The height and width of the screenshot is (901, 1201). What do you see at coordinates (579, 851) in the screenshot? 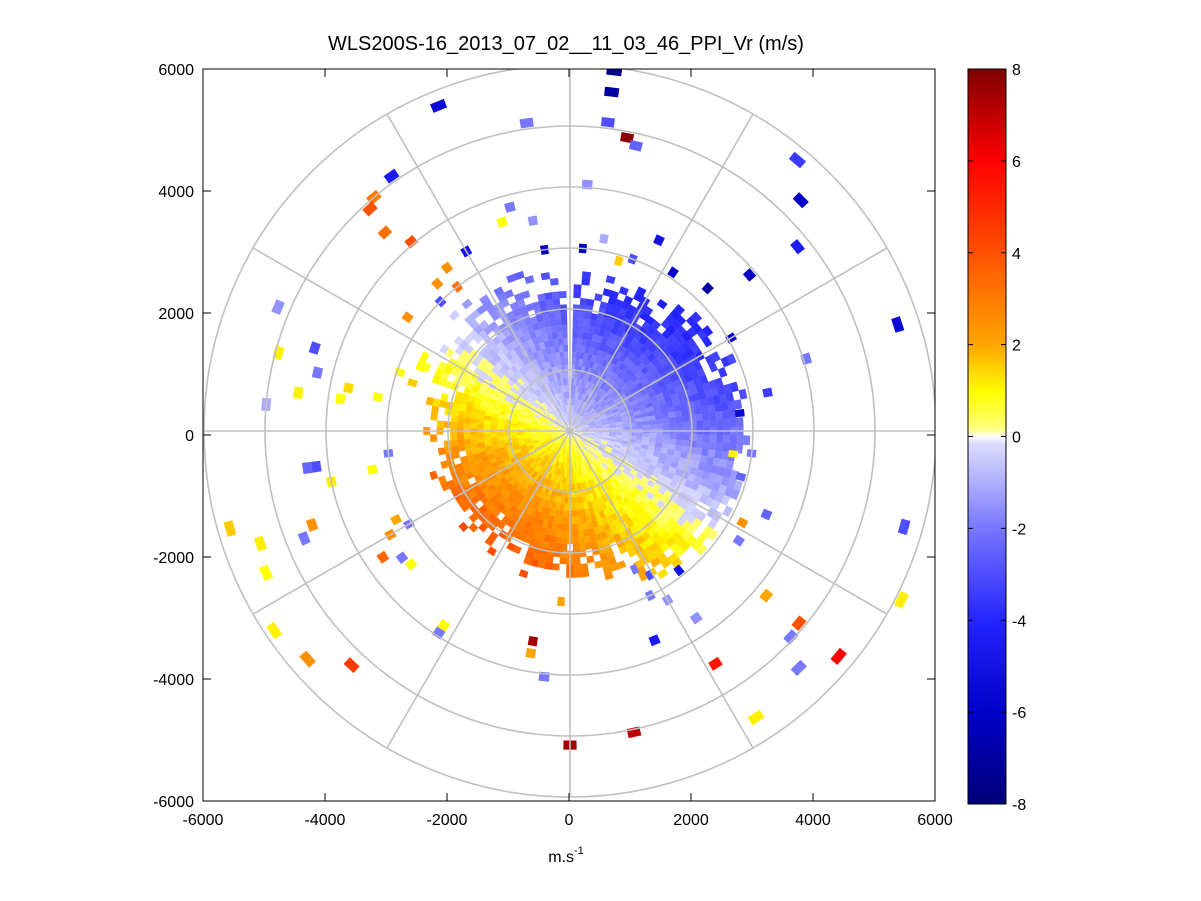
I see `x-axis-label-exponent: -1` at bounding box center [579, 851].